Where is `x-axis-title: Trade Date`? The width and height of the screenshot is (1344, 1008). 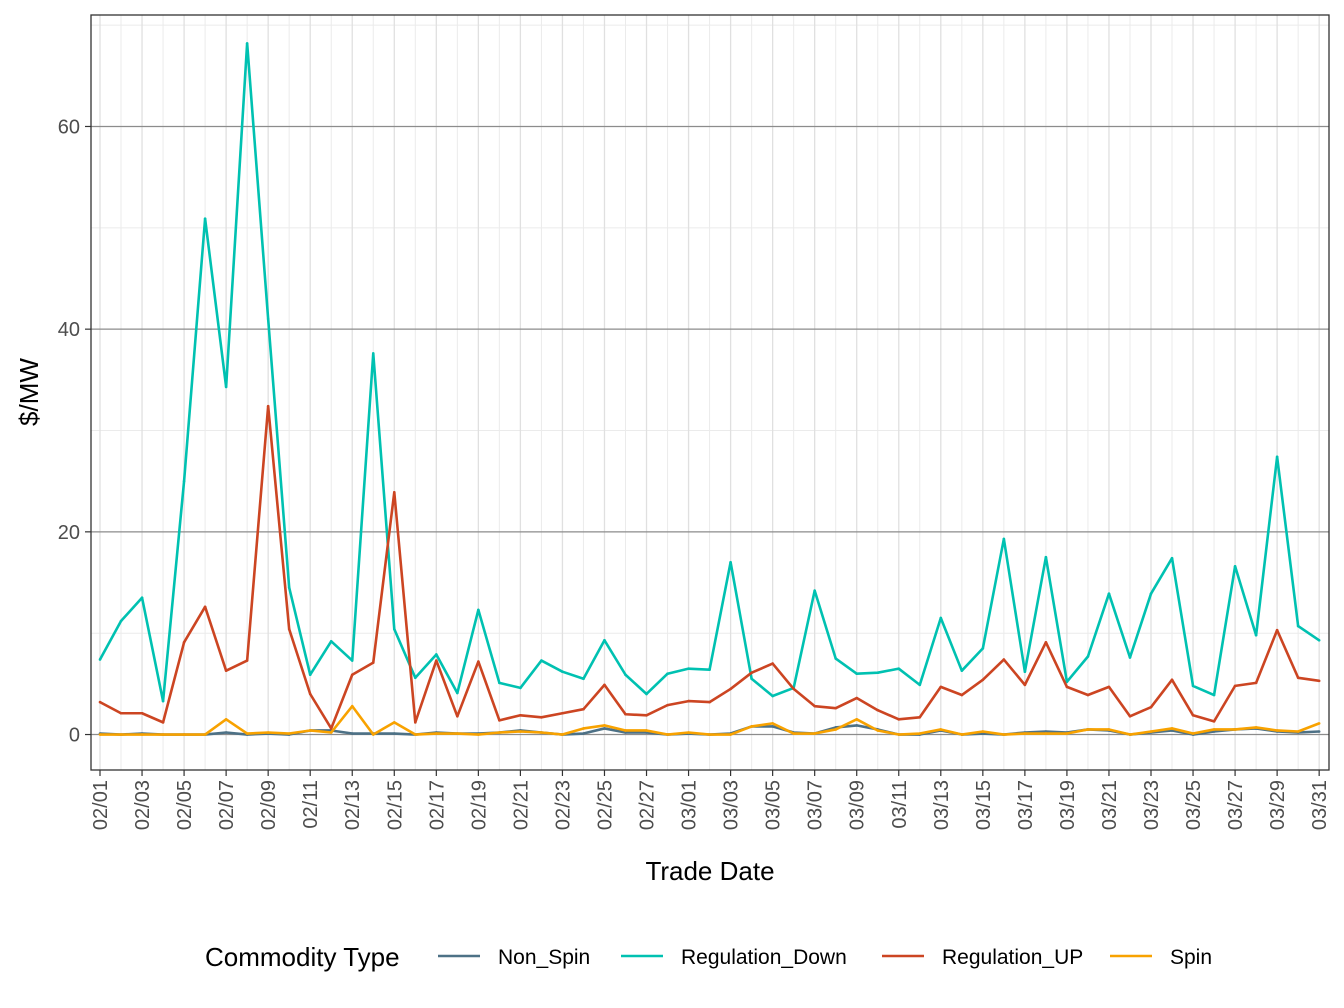
x-axis-title: Trade Date is located at coordinates (709, 871).